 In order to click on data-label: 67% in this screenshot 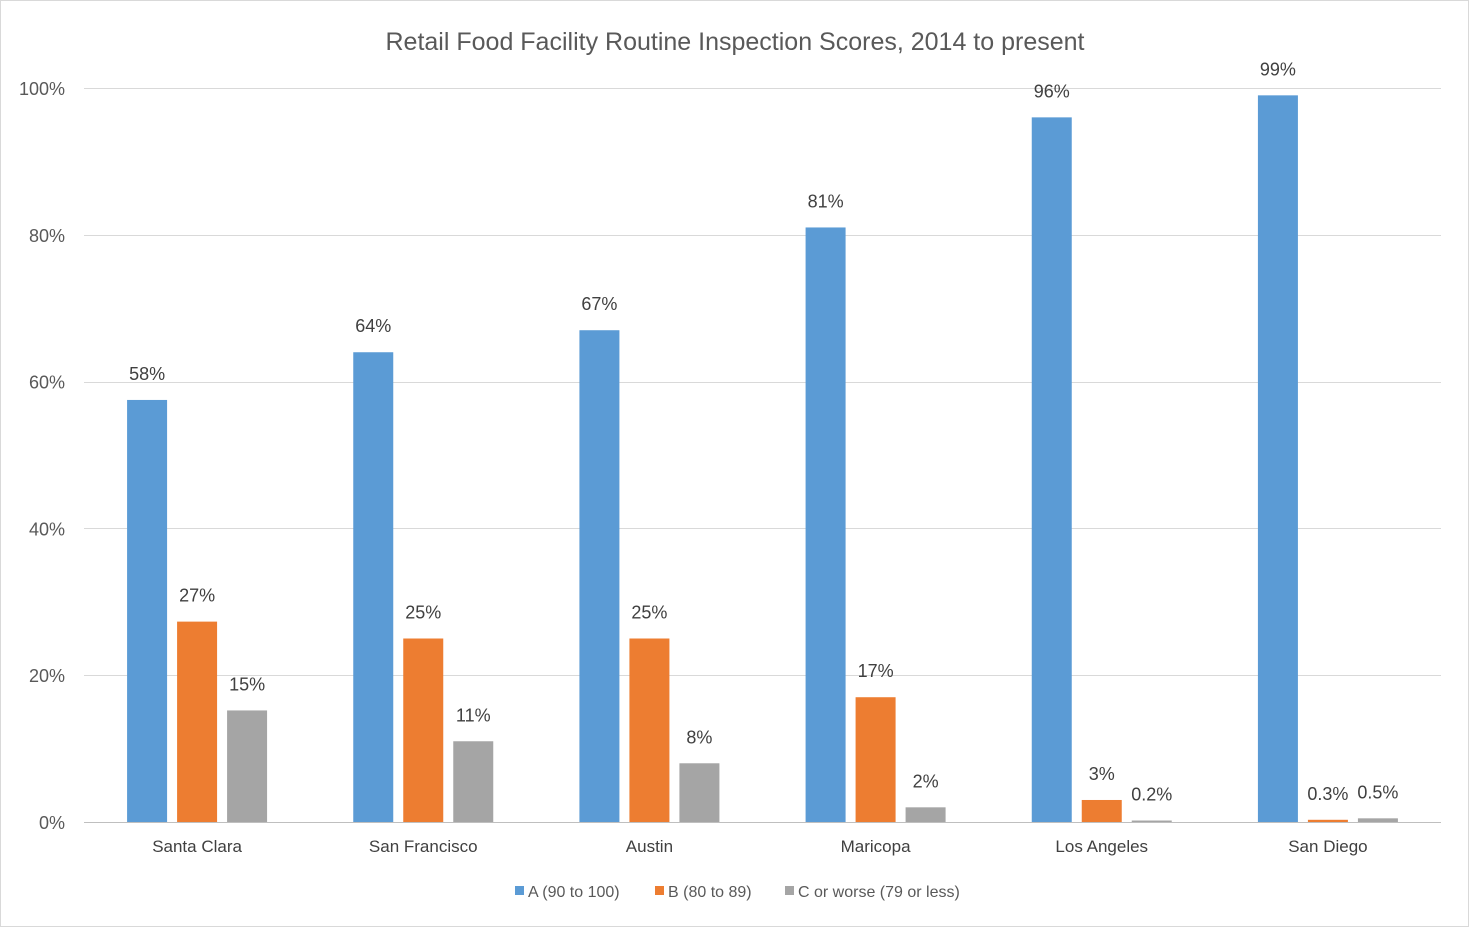, I will do `click(599, 304)`.